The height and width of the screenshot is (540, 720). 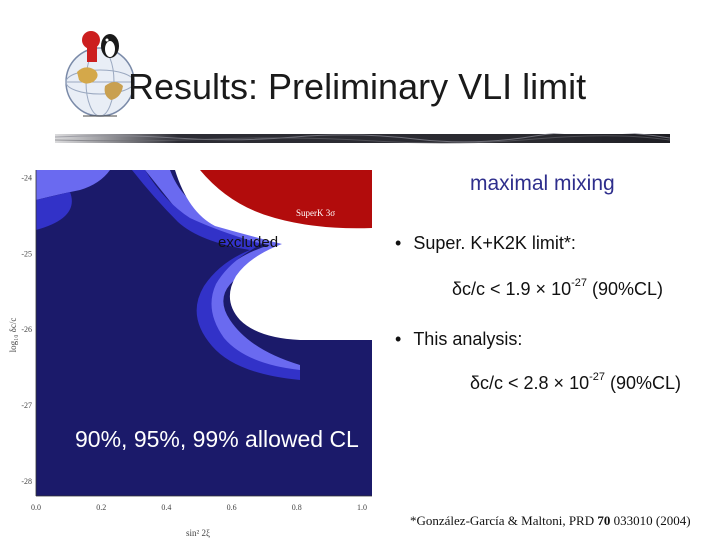 I want to click on formula-superk: δc/c < 1.9 × 10-27 (90%CL), so click(x=558, y=288).